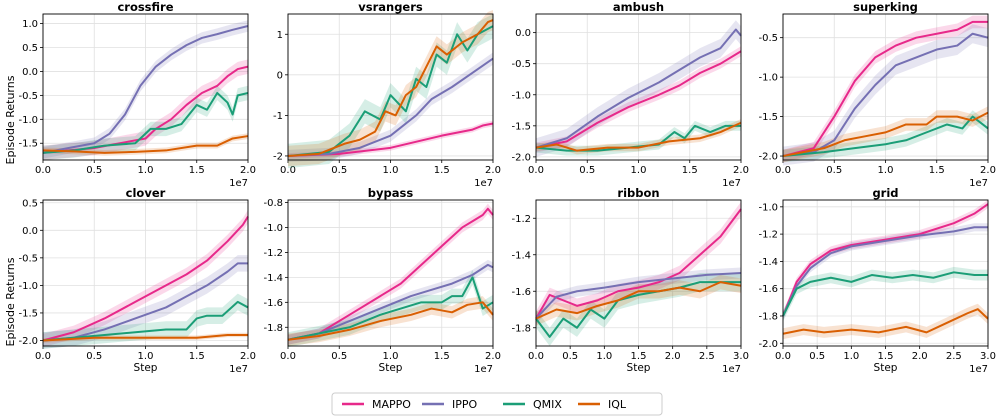 This screenshot has height=417, width=997. What do you see at coordinates (280, 75) in the screenshot?
I see `y-tick-label: 0` at bounding box center [280, 75].